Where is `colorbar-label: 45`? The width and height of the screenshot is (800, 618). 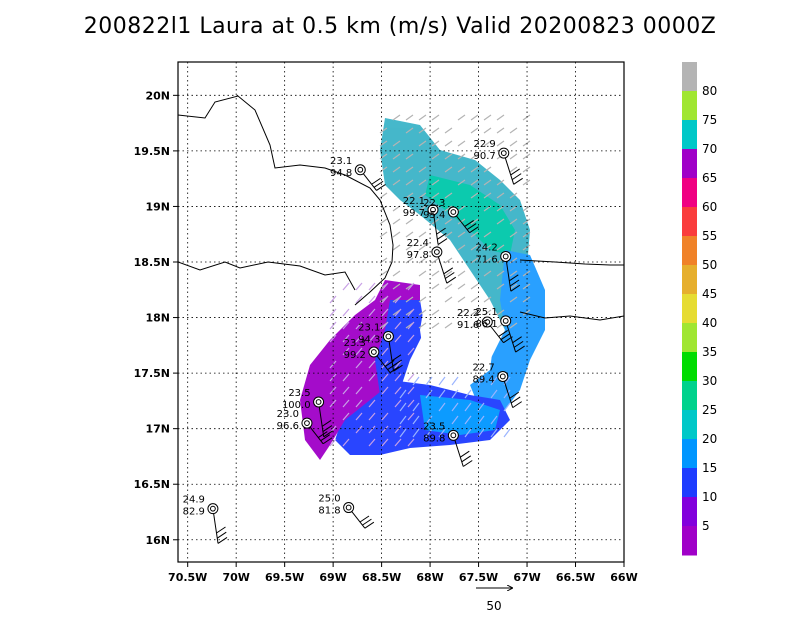
colorbar-label: 45 is located at coordinates (709, 294).